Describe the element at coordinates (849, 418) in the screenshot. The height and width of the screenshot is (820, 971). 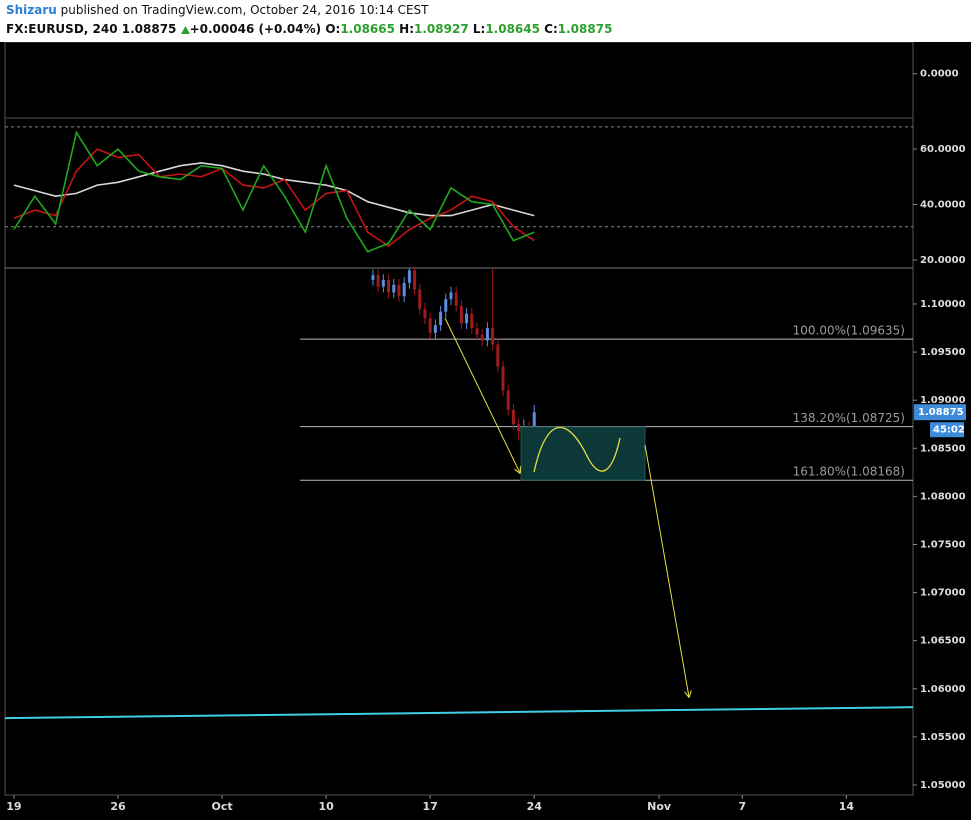
I see `fib-label: 138.20%(1.08725)` at that location.